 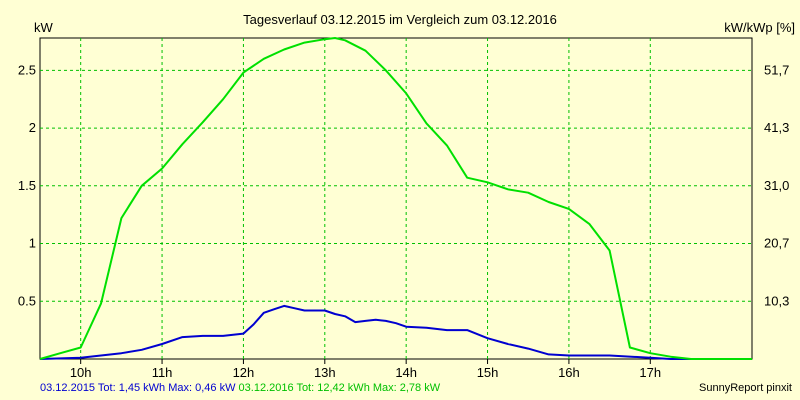 I want to click on x-tick-label: 13h, so click(x=325, y=372).